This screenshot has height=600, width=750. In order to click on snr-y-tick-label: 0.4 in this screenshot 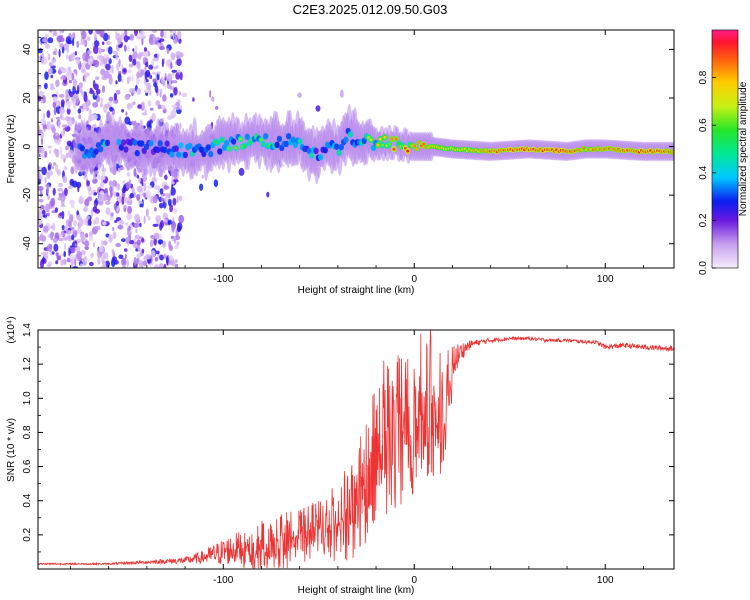, I will do `click(27, 500)`.